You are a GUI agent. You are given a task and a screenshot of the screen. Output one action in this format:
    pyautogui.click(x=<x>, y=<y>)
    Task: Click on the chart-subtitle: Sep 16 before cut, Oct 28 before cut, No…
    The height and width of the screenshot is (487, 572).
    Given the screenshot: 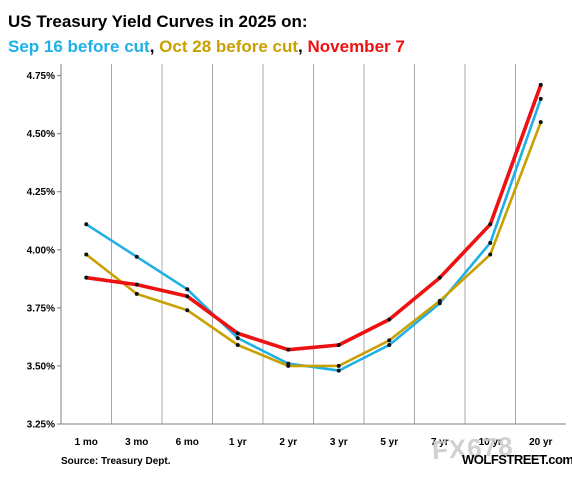 What is the action you would take?
    pyautogui.click(x=206, y=47)
    